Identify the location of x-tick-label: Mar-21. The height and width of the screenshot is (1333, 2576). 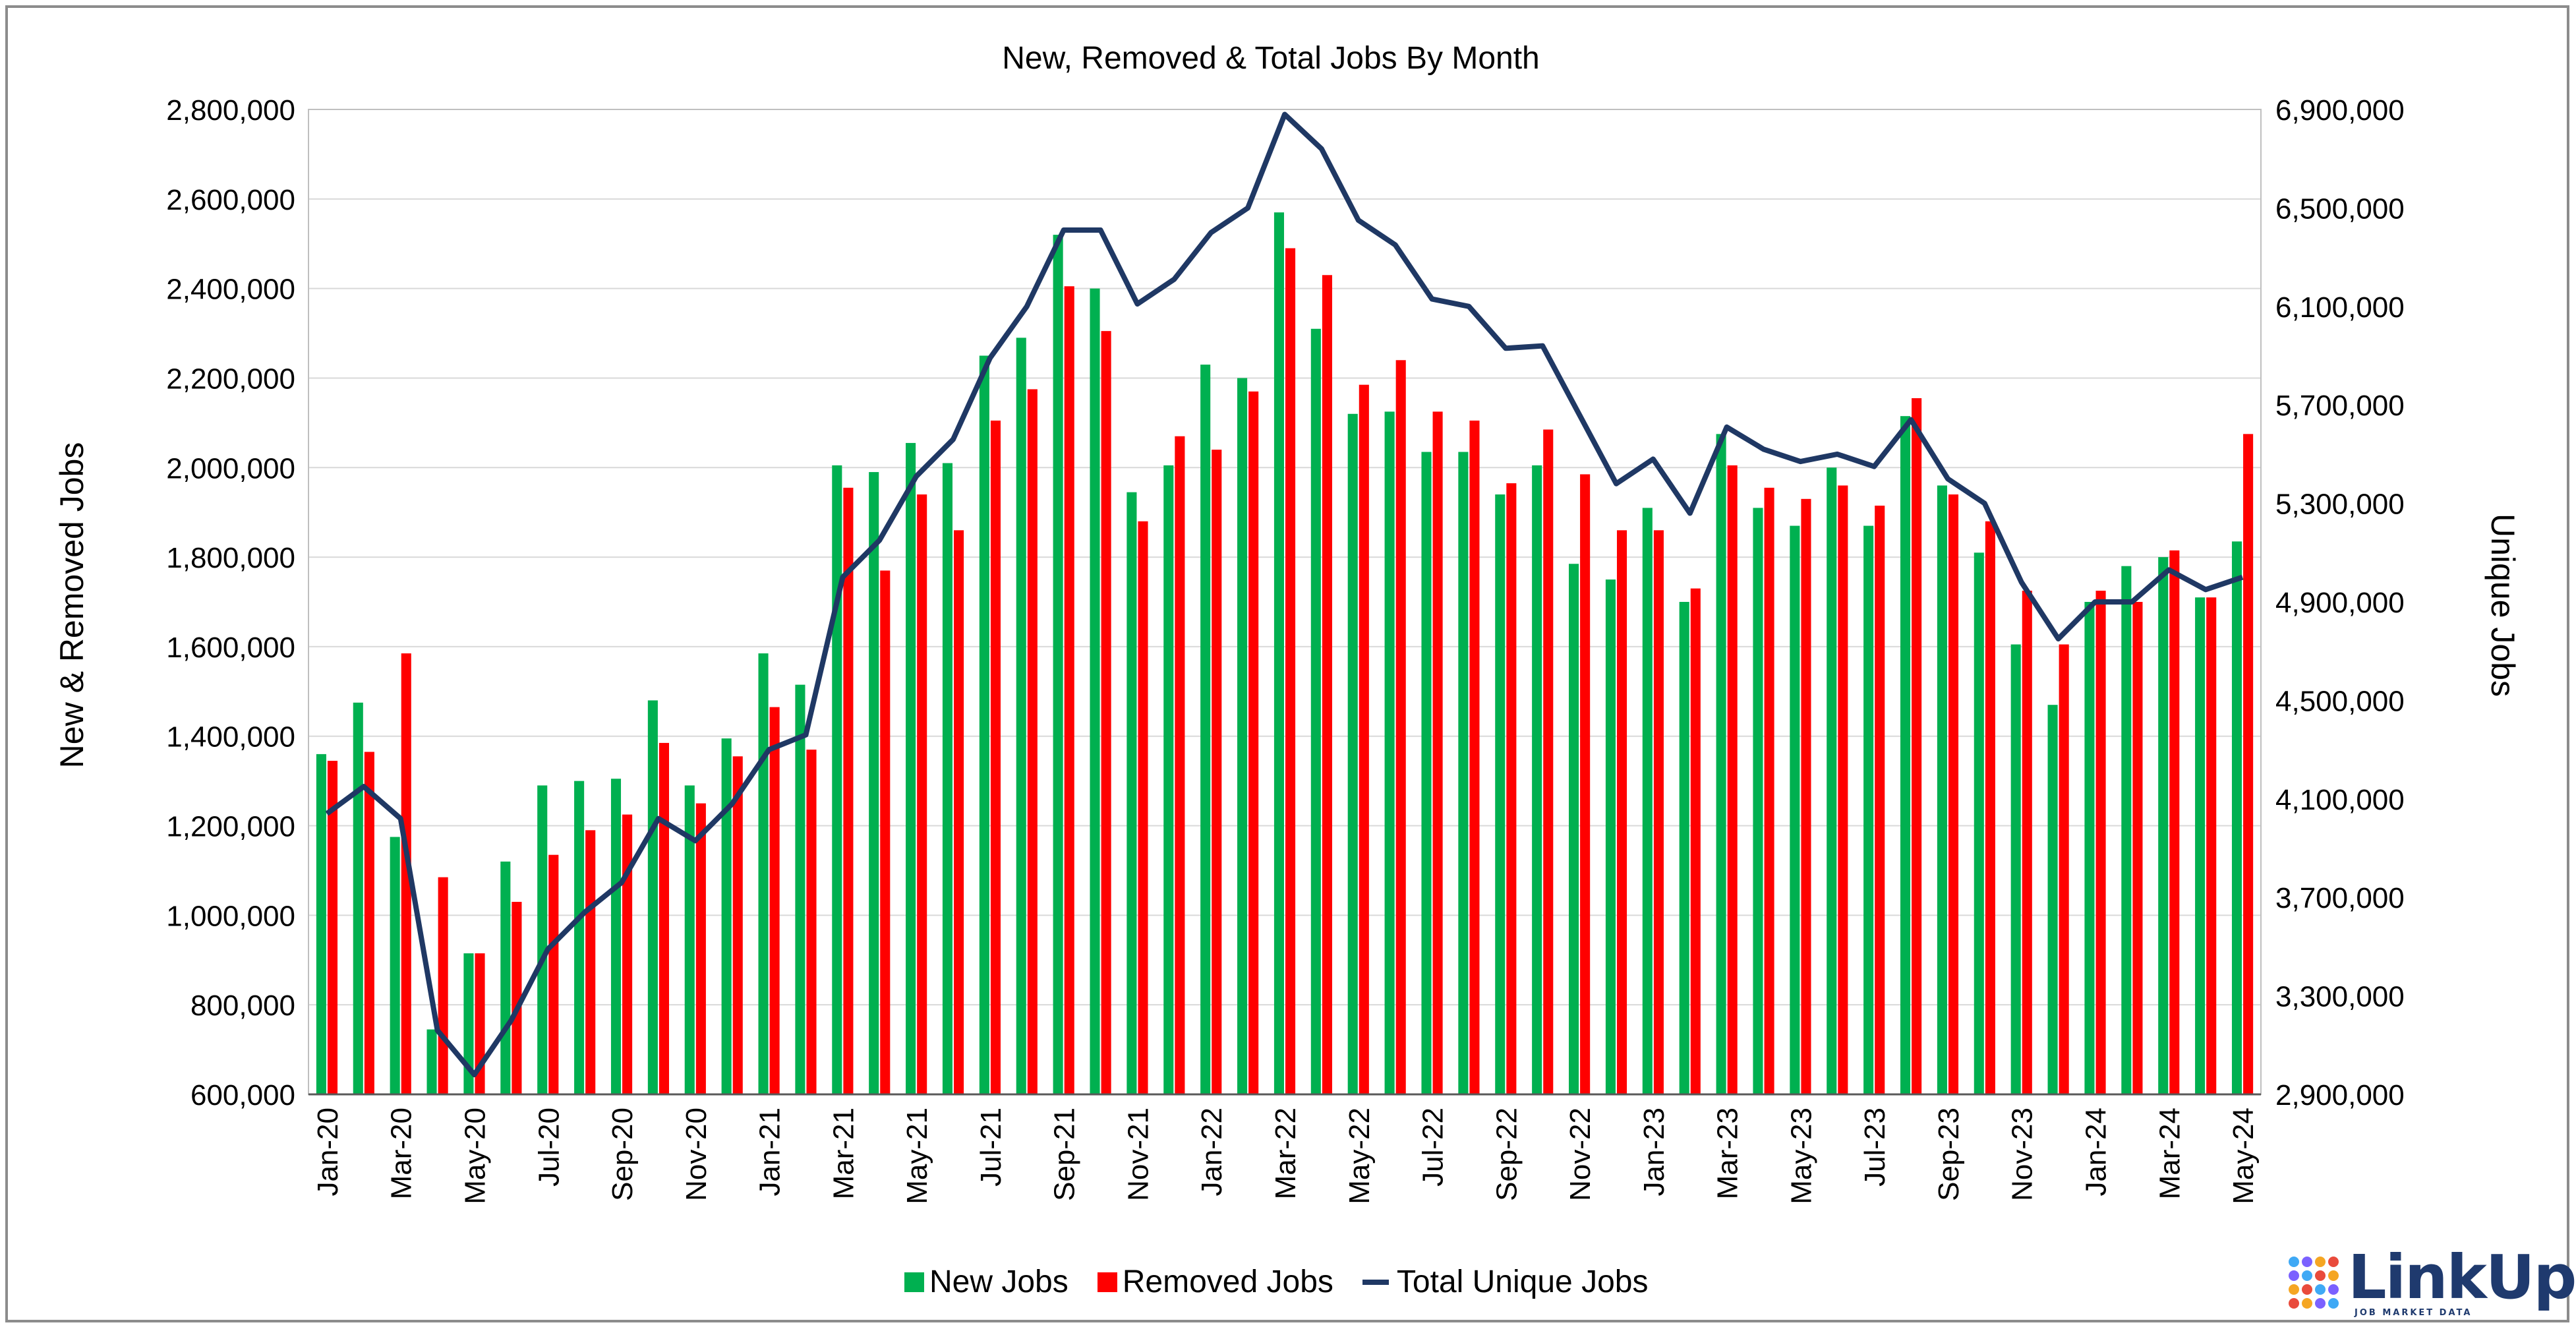
(844, 1153).